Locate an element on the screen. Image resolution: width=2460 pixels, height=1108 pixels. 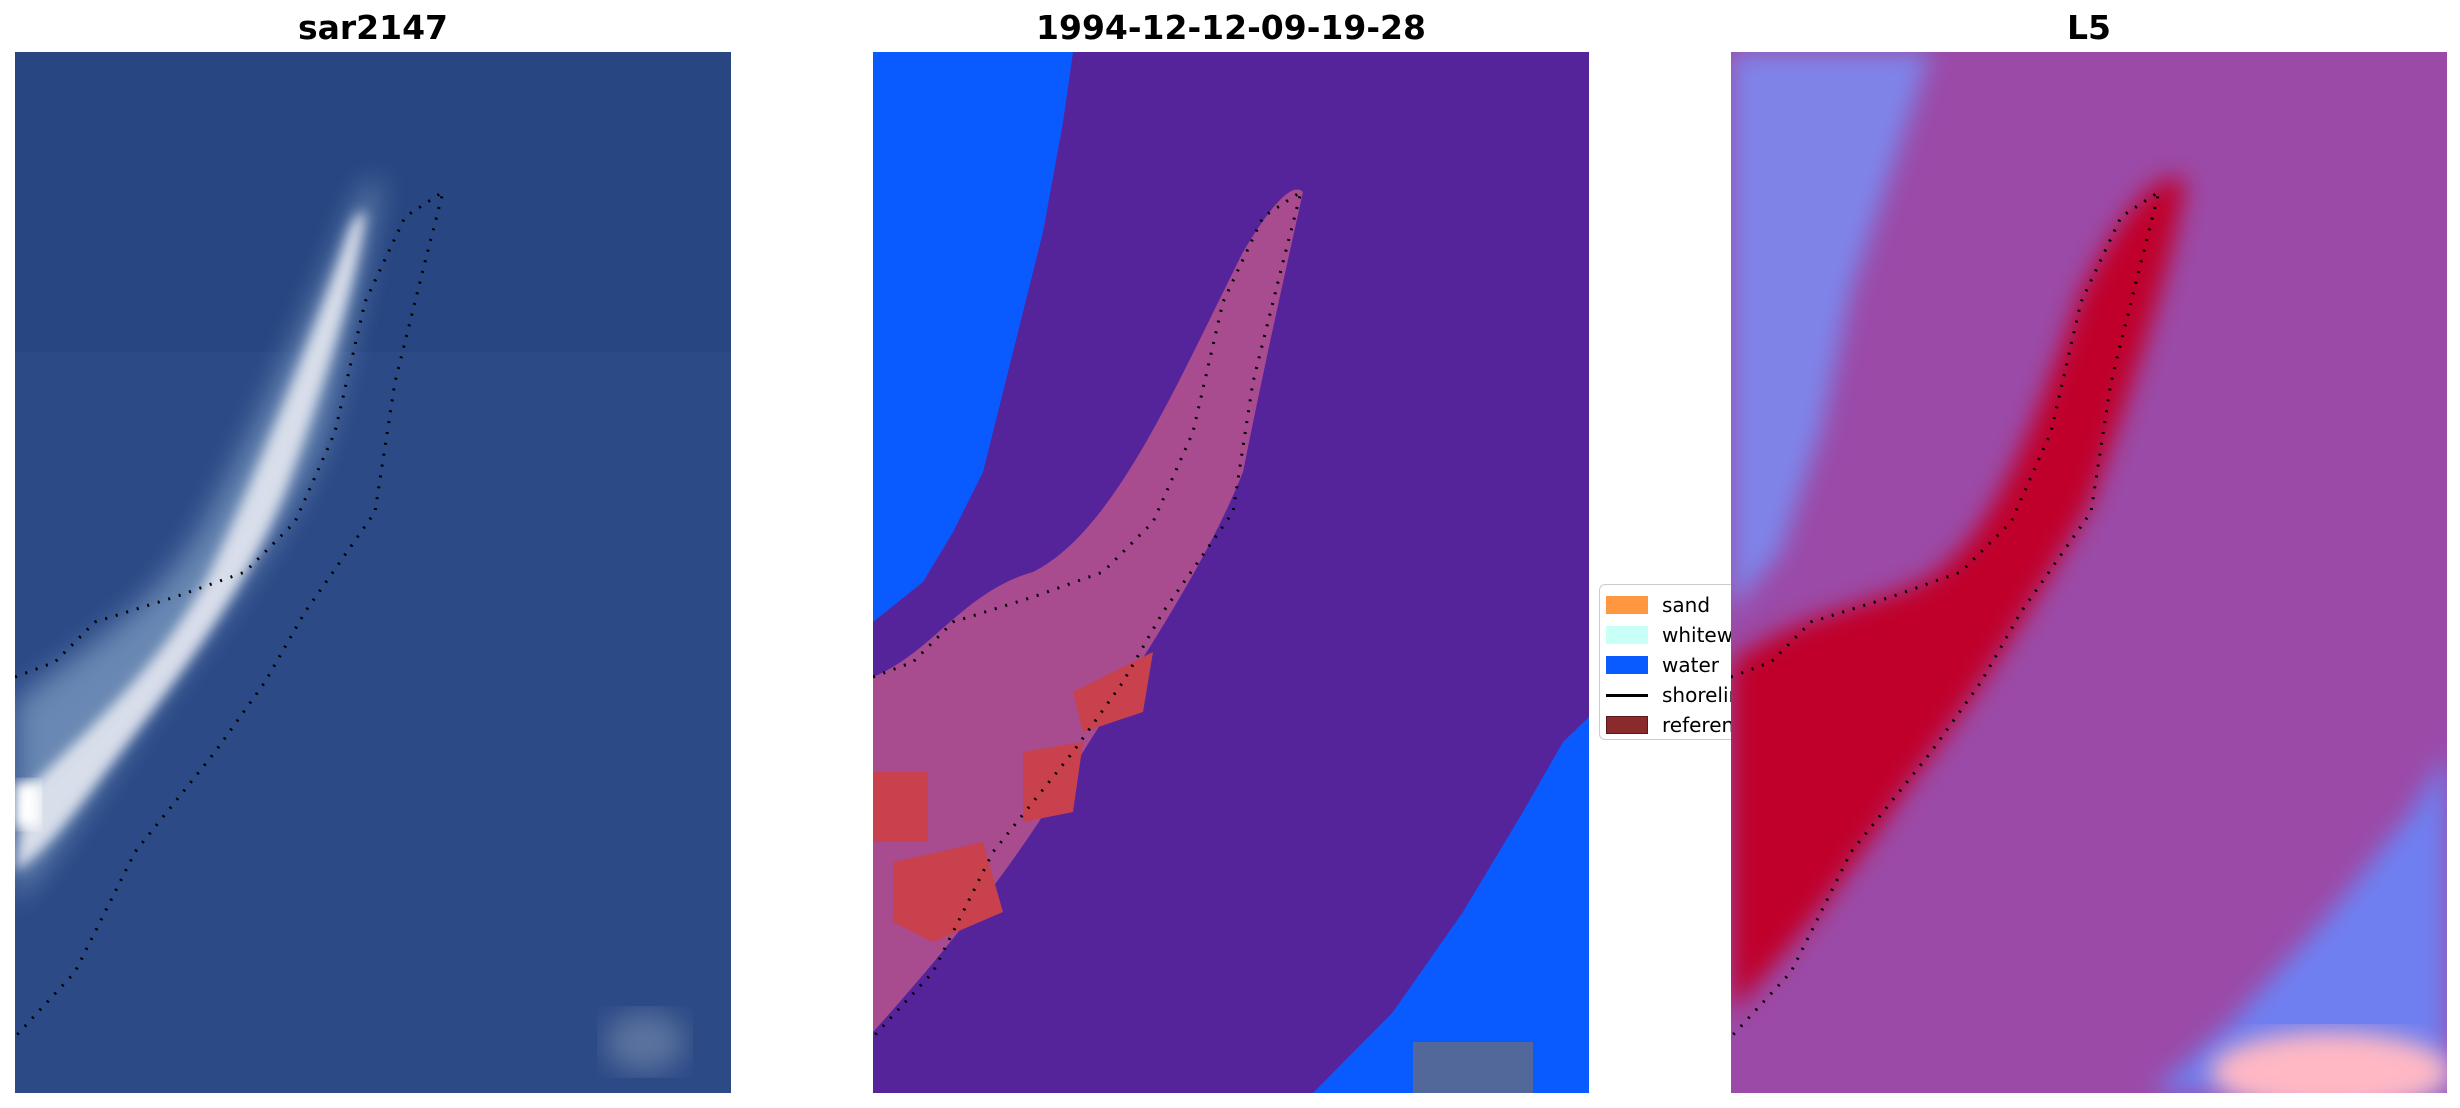
reference-swatch-icon is located at coordinates (1627, 725).